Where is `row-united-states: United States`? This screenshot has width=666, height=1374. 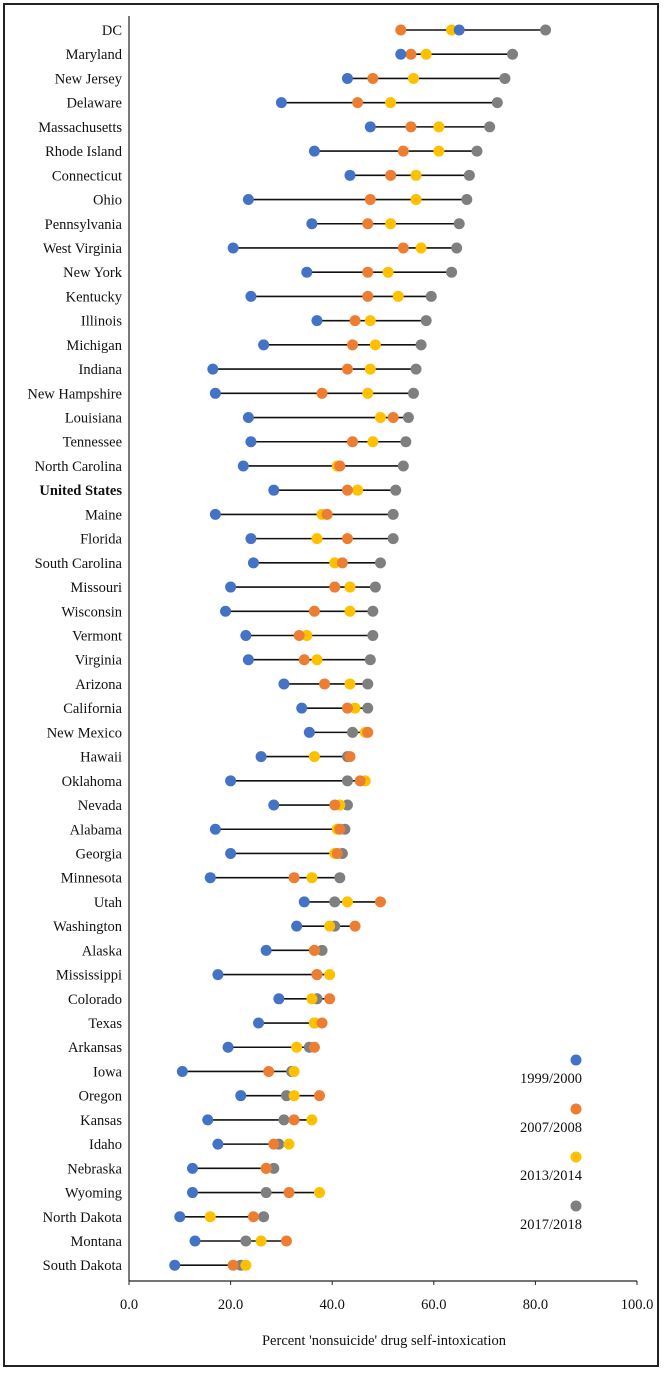
row-united-states: United States is located at coordinates (220, 491).